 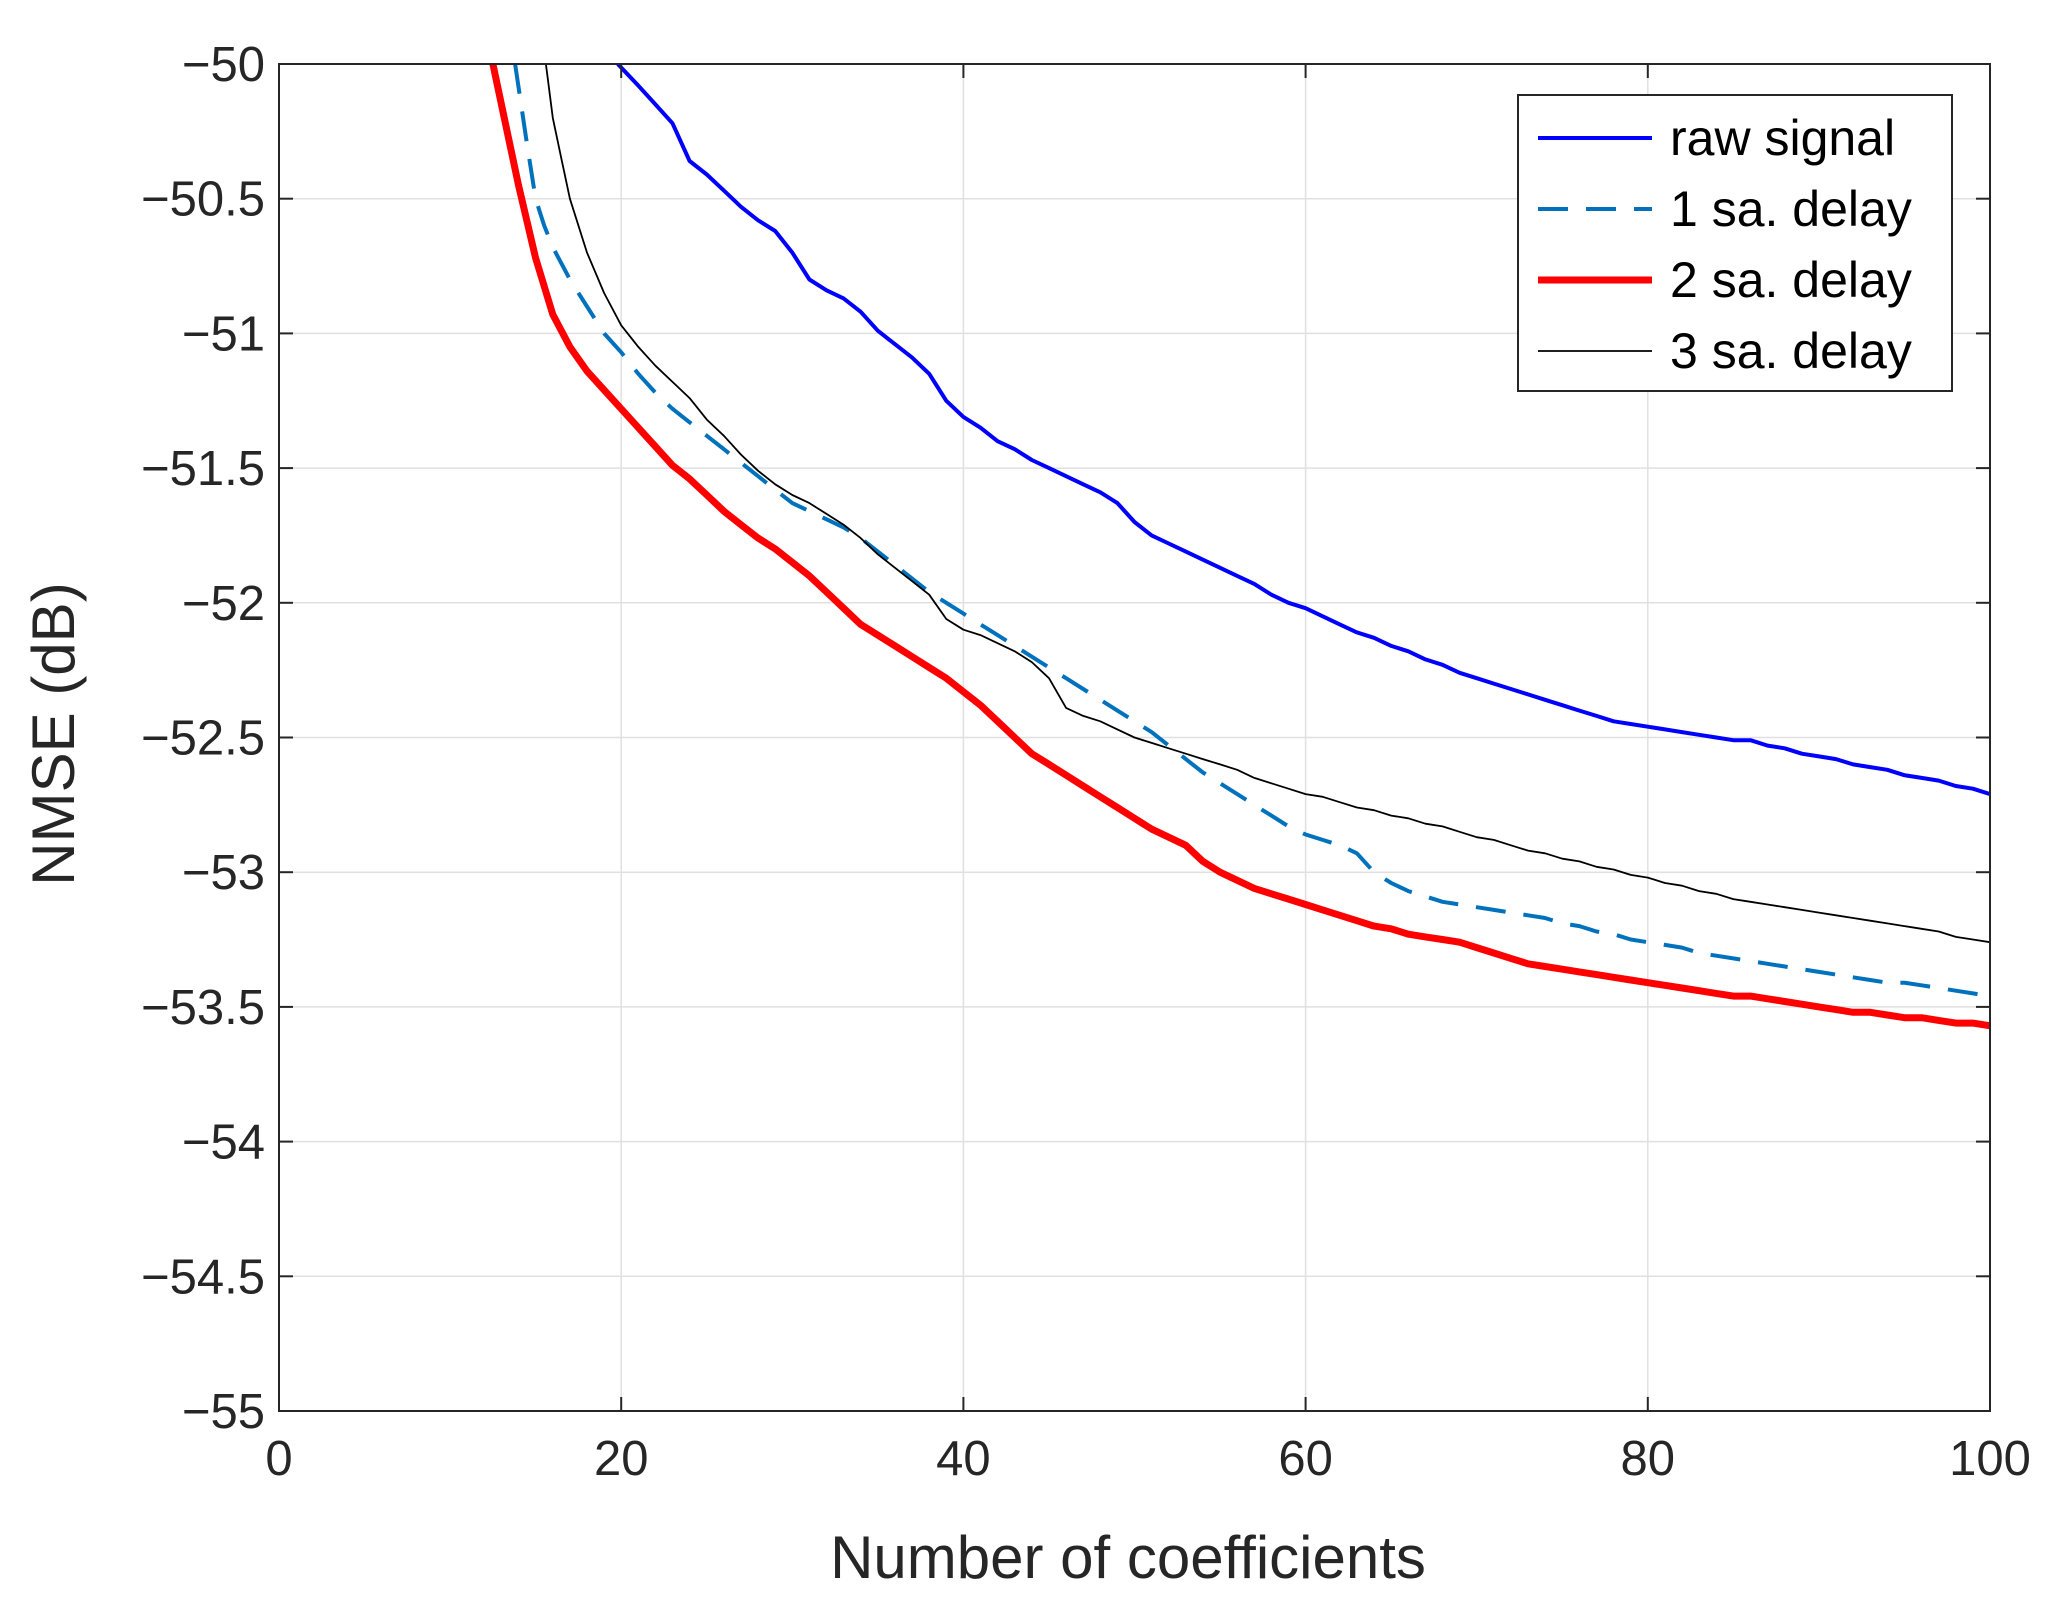 I want to click on y-tick-label: −55, so click(x=223, y=1412).